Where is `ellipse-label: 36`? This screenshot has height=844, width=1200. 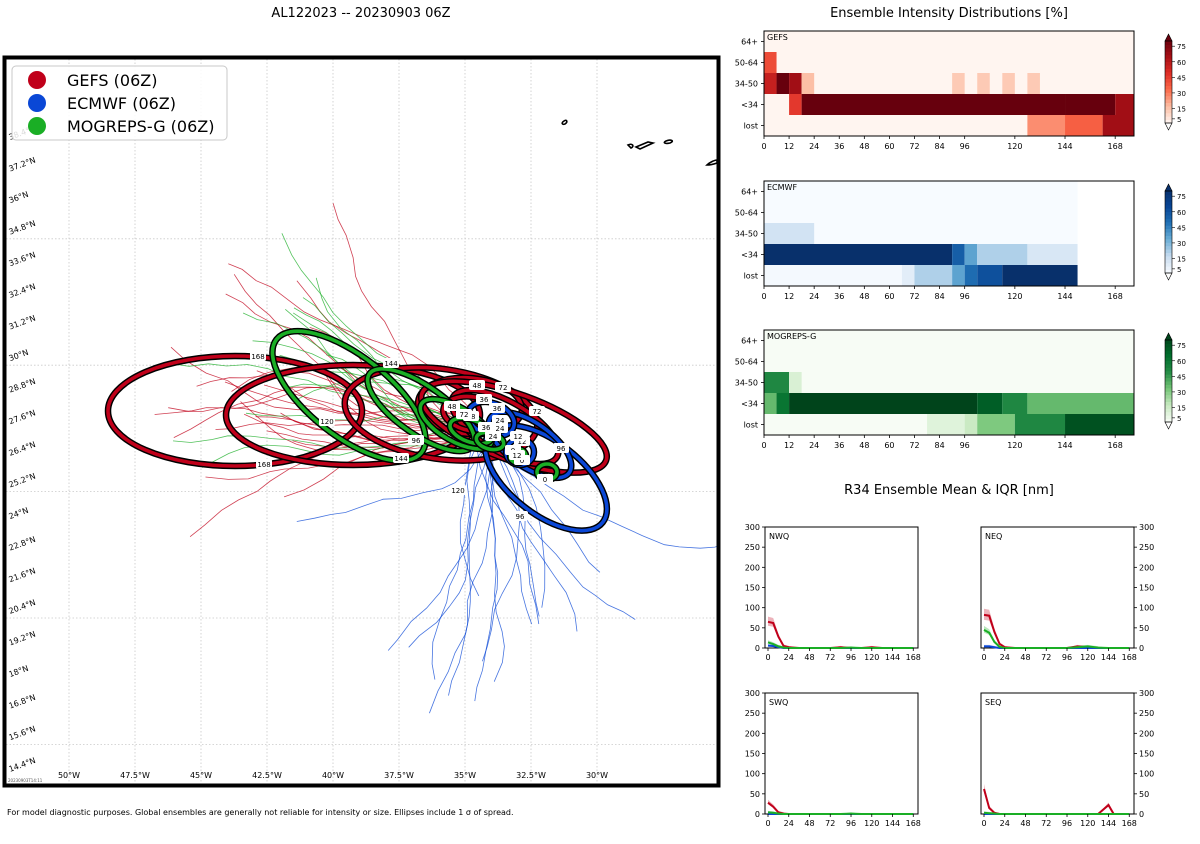 ellipse-label: 36 is located at coordinates (497, 409).